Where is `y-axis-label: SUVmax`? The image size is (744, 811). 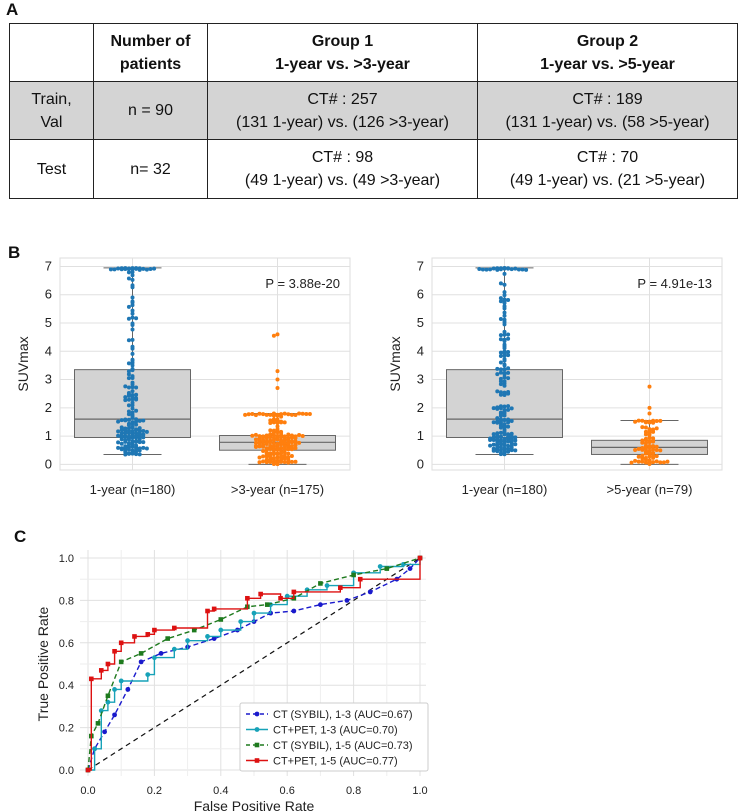
y-axis-label: SUVmax is located at coordinates (395, 363).